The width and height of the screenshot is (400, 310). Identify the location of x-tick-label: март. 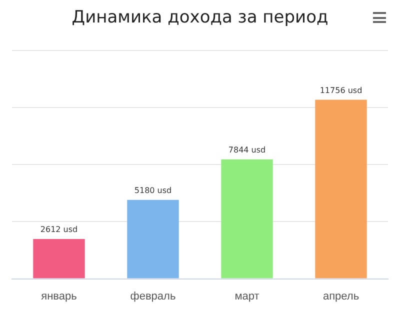
(247, 296).